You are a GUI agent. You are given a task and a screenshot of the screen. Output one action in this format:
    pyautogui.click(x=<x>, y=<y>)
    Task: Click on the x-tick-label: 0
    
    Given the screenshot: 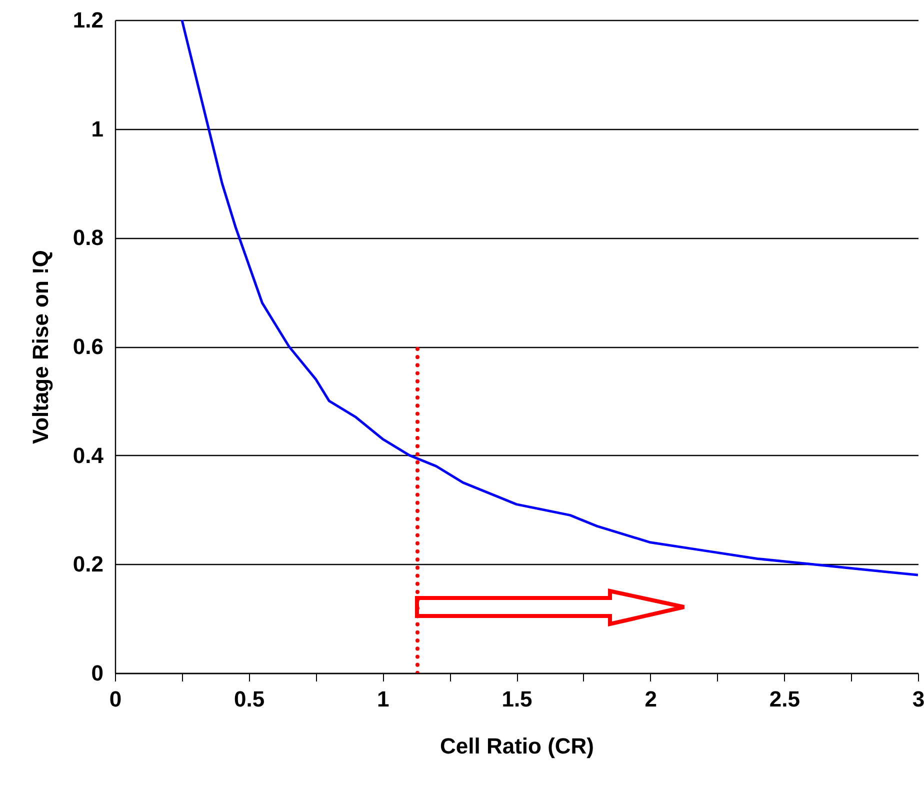 What is the action you would take?
    pyautogui.click(x=115, y=699)
    